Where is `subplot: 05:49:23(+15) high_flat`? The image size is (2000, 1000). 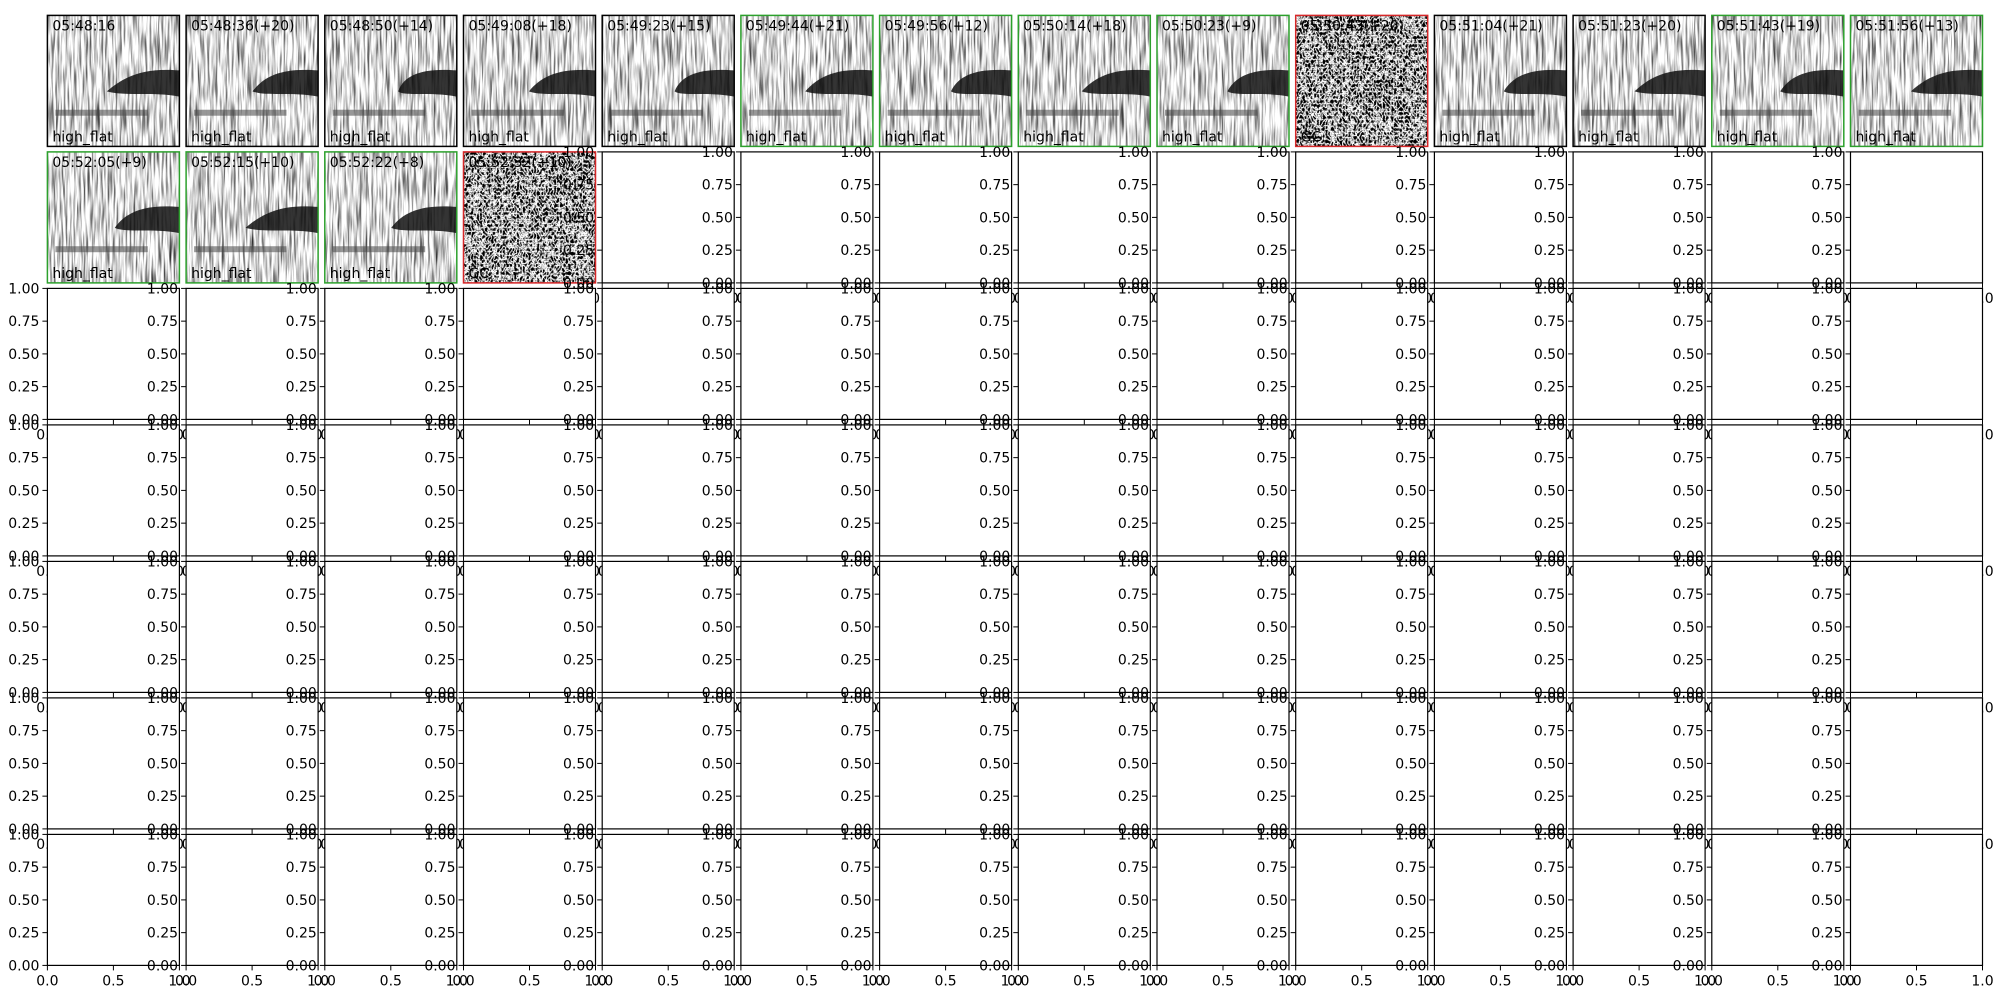 subplot: 05:49:23(+15) high_flat is located at coordinates (668, 81).